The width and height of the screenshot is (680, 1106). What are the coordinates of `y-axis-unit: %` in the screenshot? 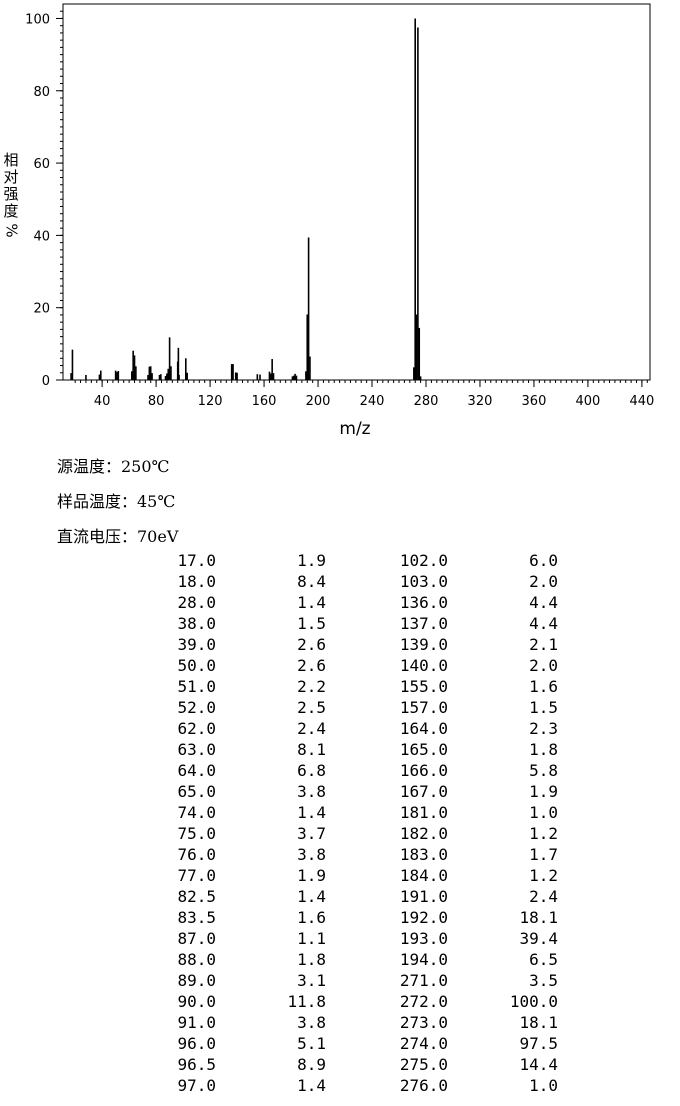 It's located at (11, 230).